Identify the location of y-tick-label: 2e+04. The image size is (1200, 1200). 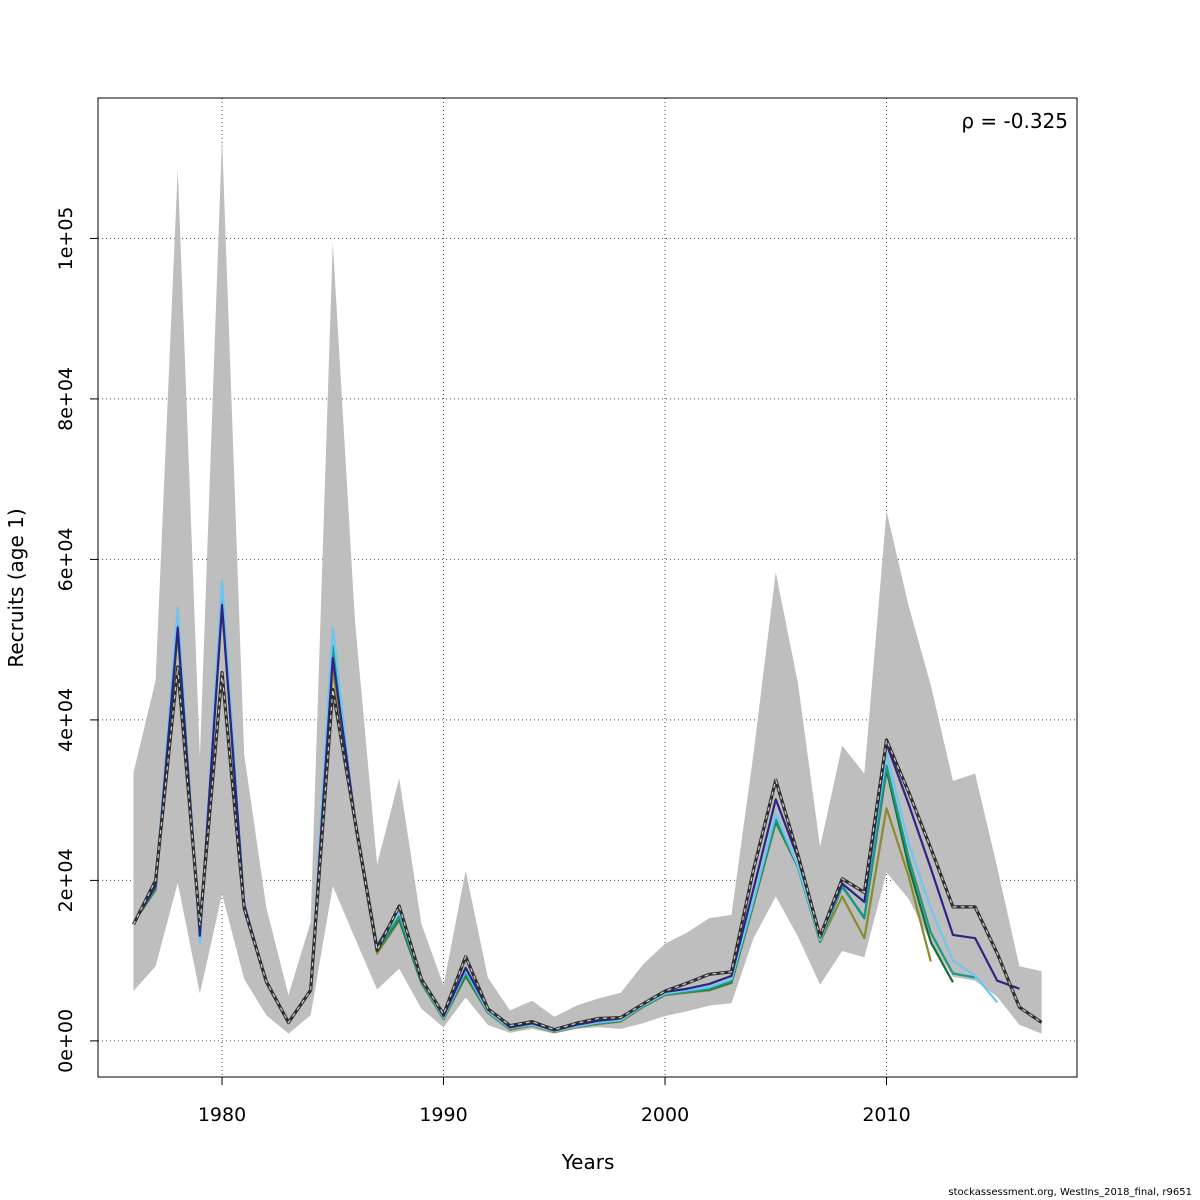
(66, 880).